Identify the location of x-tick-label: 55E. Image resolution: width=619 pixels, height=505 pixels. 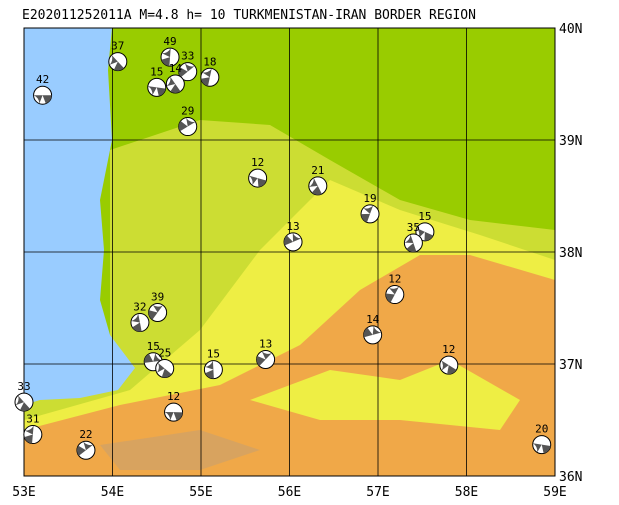
(200, 492).